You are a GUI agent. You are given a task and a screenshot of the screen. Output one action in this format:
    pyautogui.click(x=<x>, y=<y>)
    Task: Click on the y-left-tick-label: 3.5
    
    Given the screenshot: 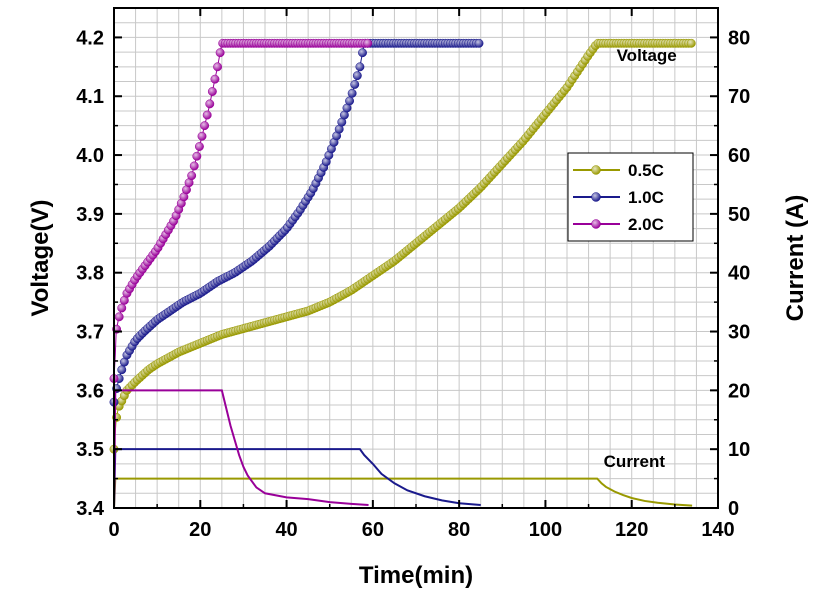 What is the action you would take?
    pyautogui.click(x=90, y=450)
    